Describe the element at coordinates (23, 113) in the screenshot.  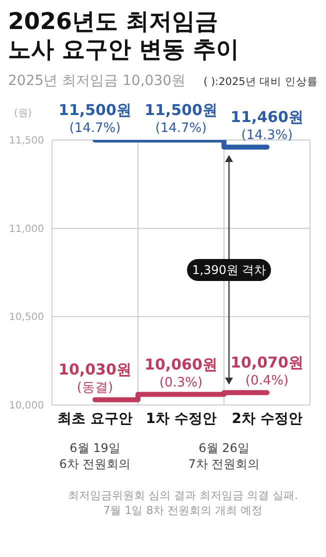
I see `y-axis-title: (원)` at that location.